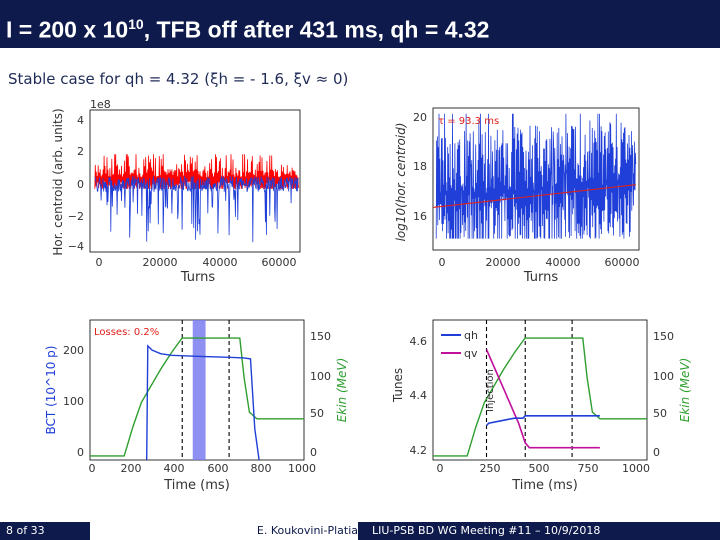 This screenshot has height=540, width=720. I want to click on bct-energy-curve, so click(197, 397).